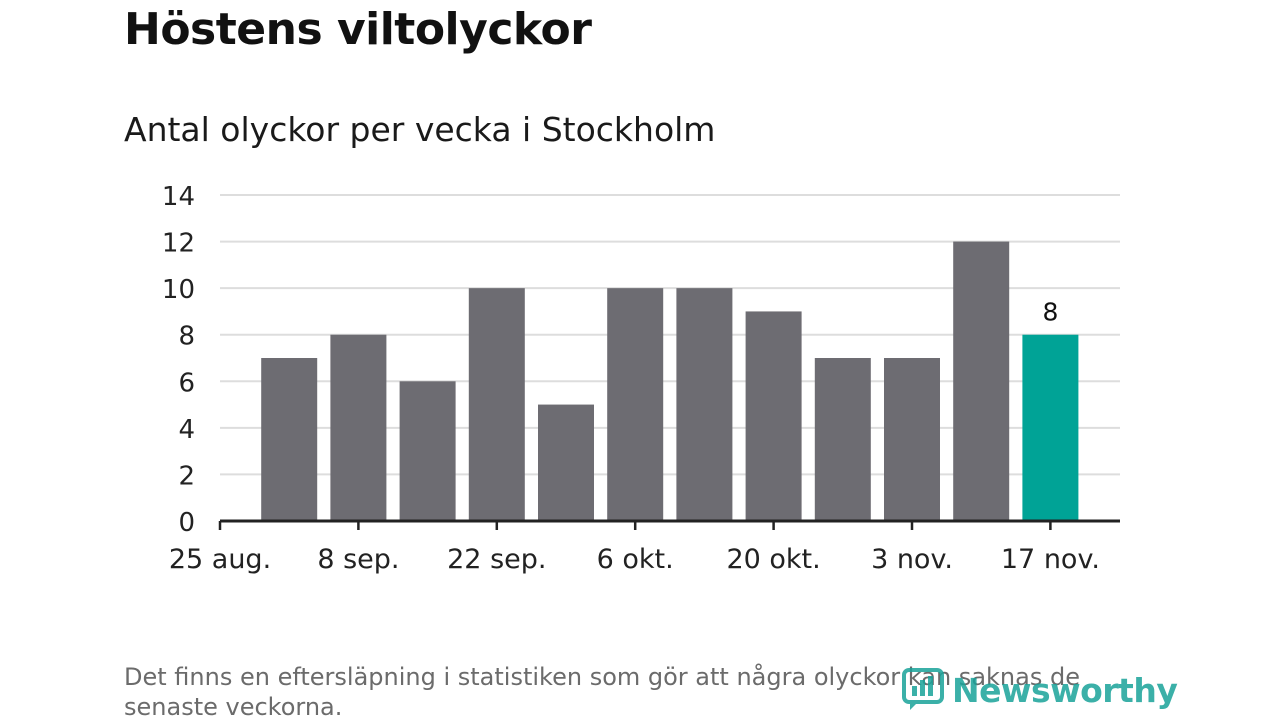 The image size is (1280, 722). I want to click on y-tick-label: 2, so click(186, 476).